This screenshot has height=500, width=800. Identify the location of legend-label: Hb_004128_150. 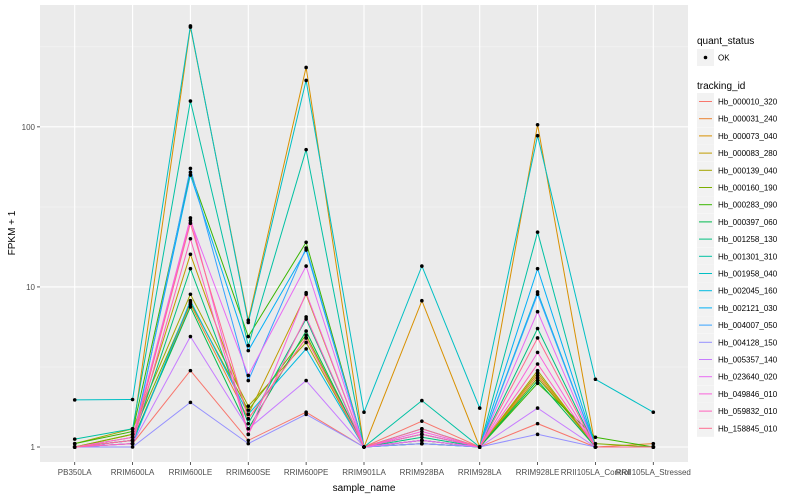
(748, 342).